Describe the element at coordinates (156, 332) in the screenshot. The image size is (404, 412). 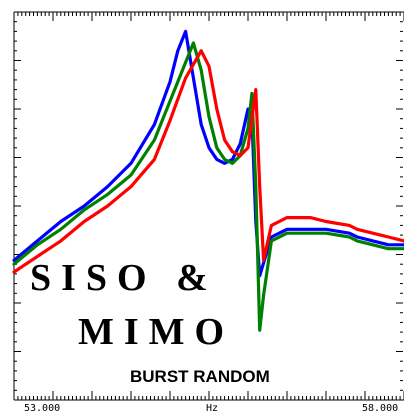
I see `title-line-2: MIMO` at that location.